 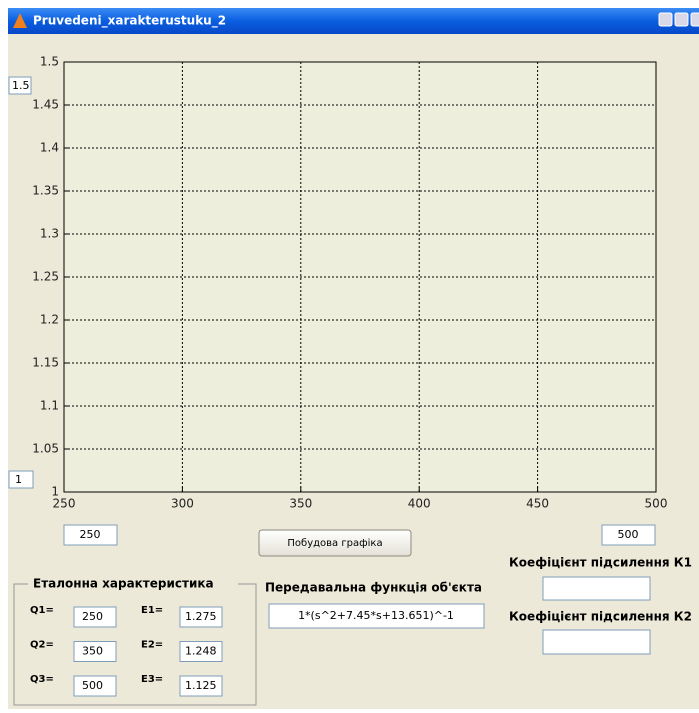 I want to click on e-value: 1.125, so click(x=201, y=685).